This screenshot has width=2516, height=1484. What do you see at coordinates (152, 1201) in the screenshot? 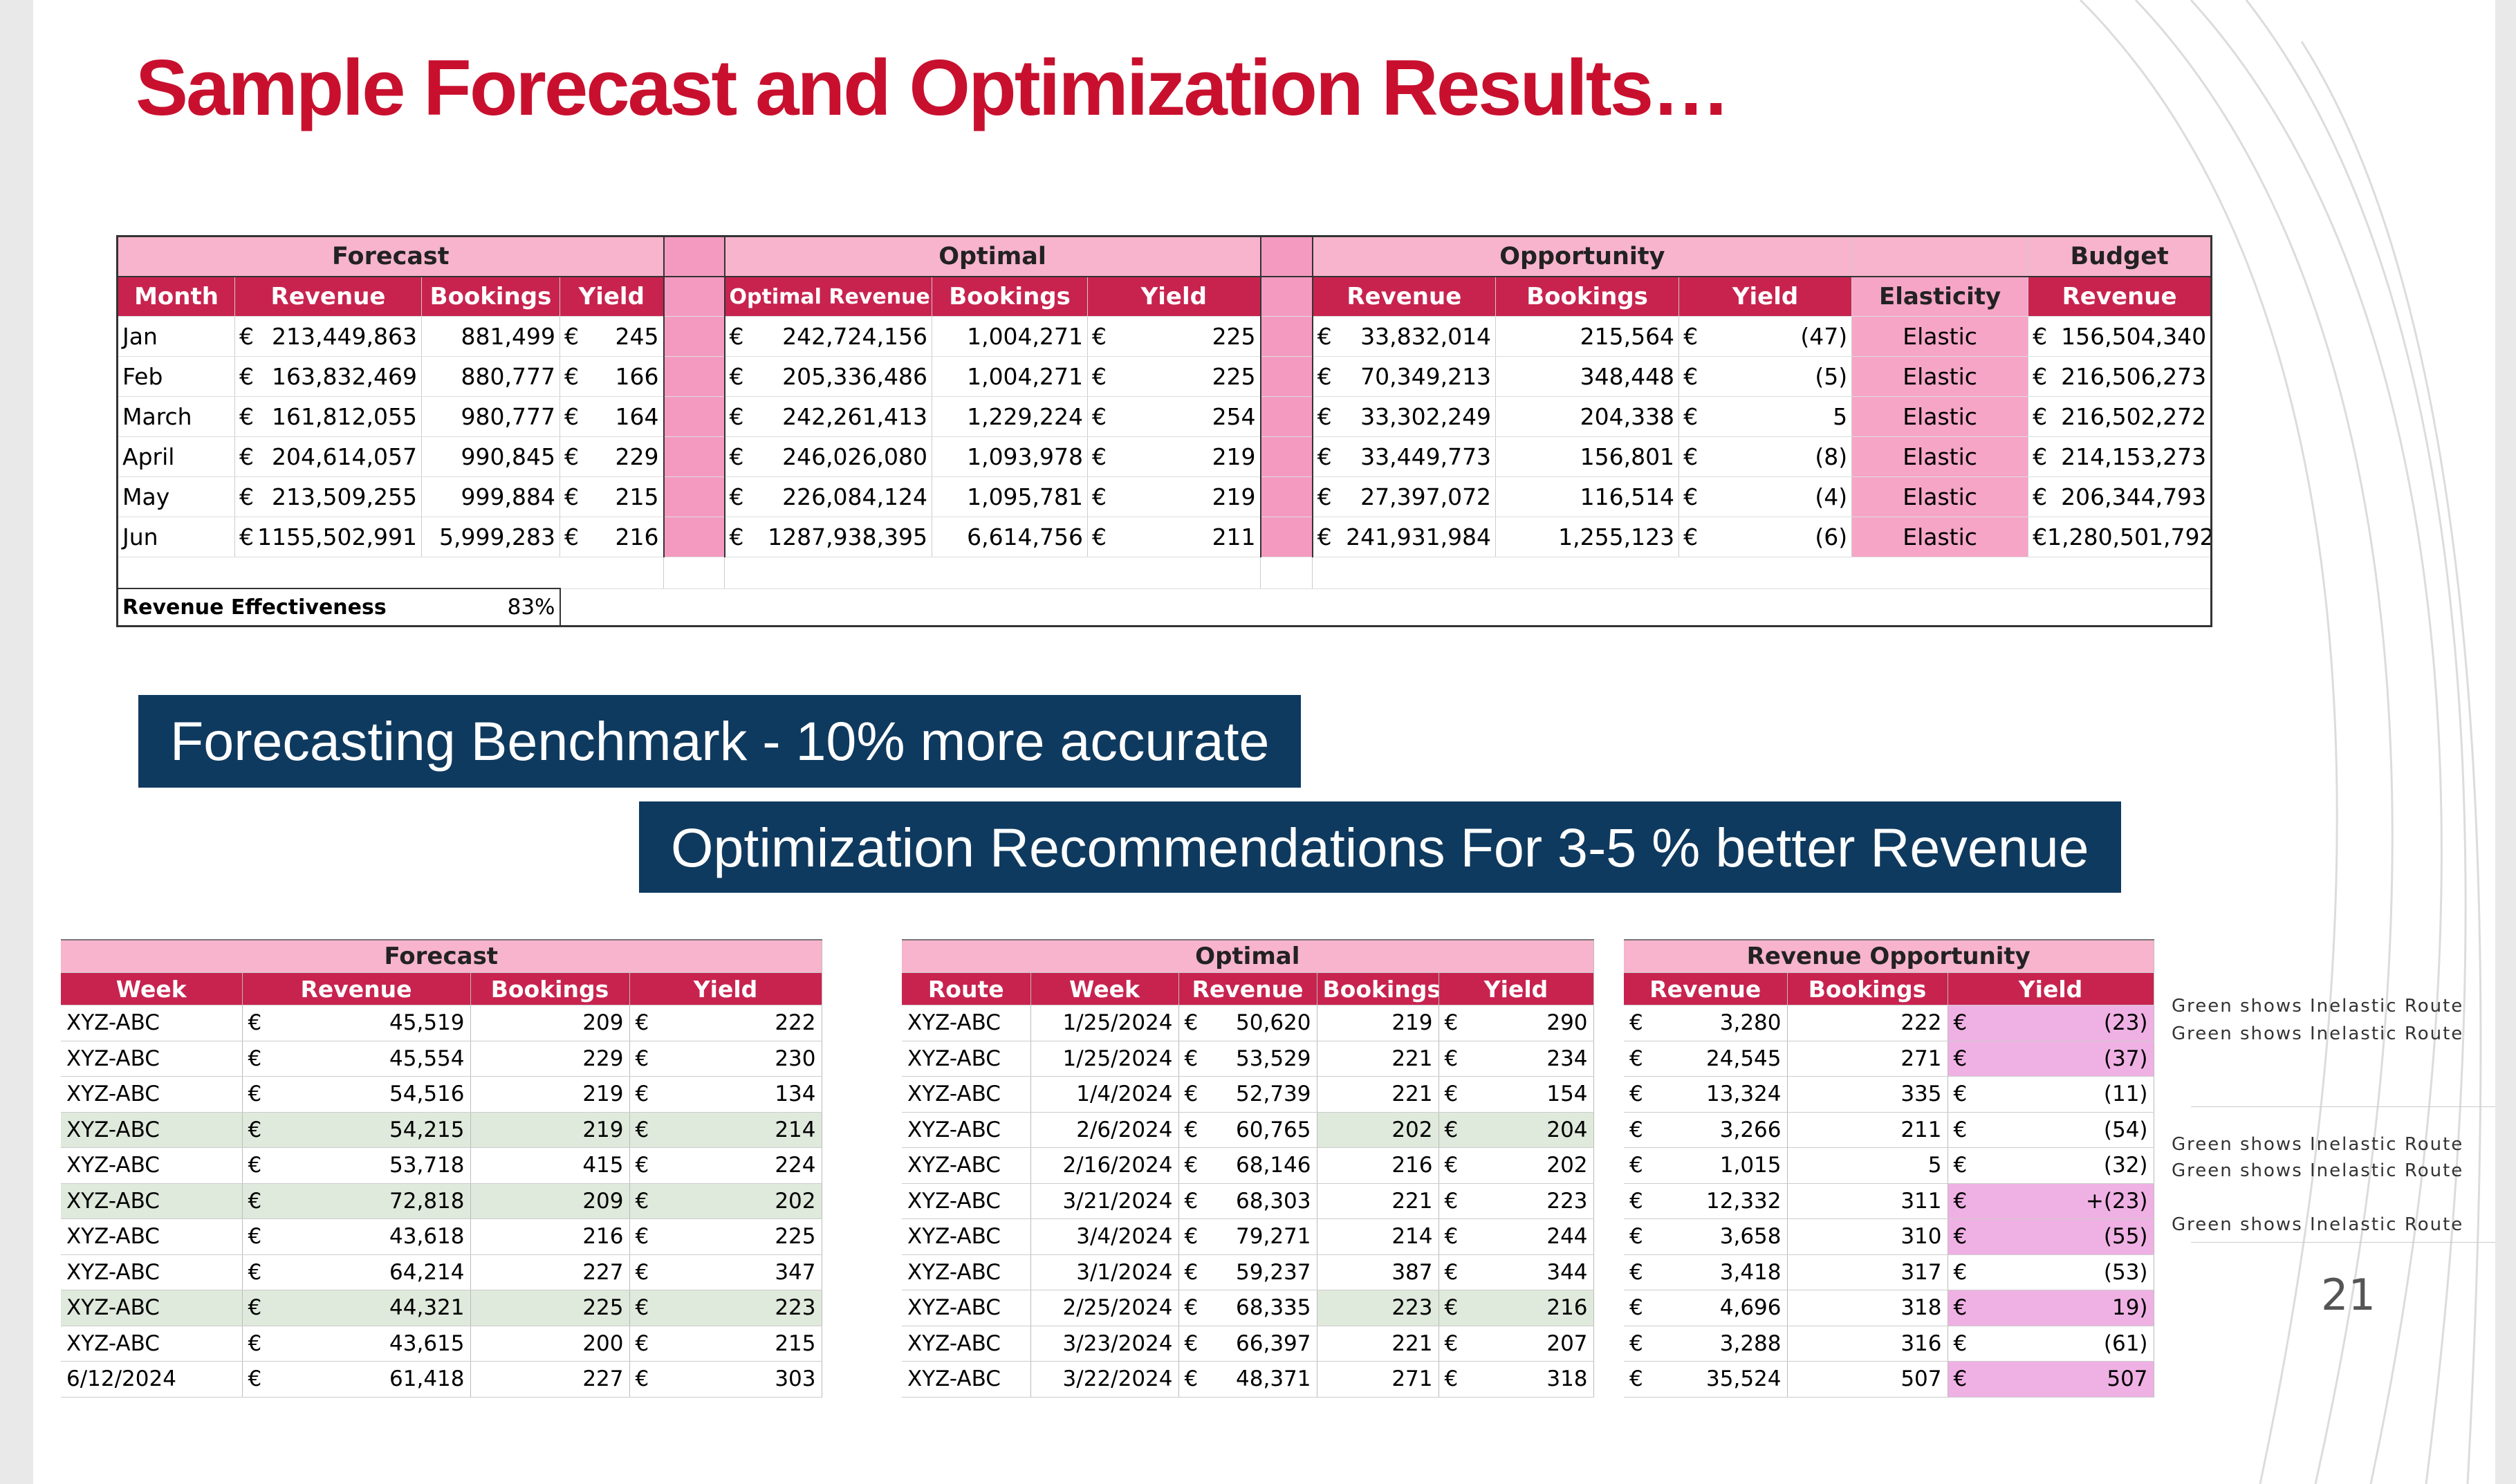
I see `week-cell: XYZ-ABC` at bounding box center [152, 1201].